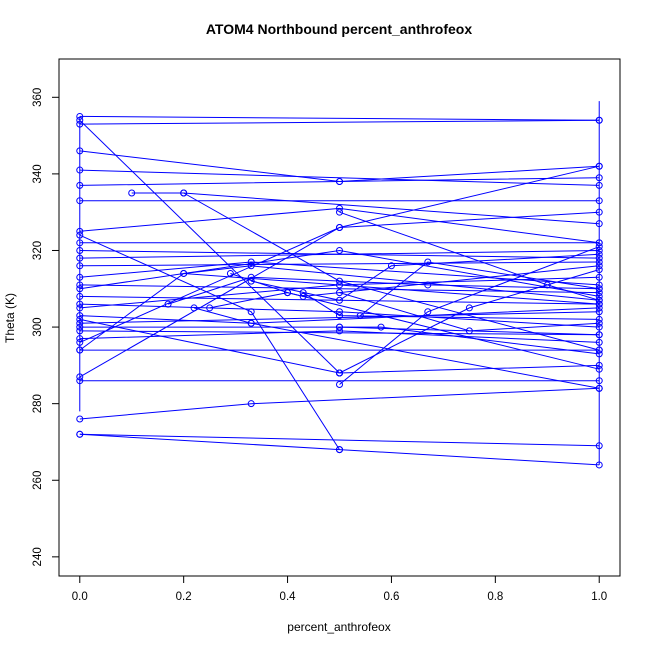 This screenshot has width=650, height=650. Describe the element at coordinates (38, 173) in the screenshot. I see `y-tick-label: 340` at that location.